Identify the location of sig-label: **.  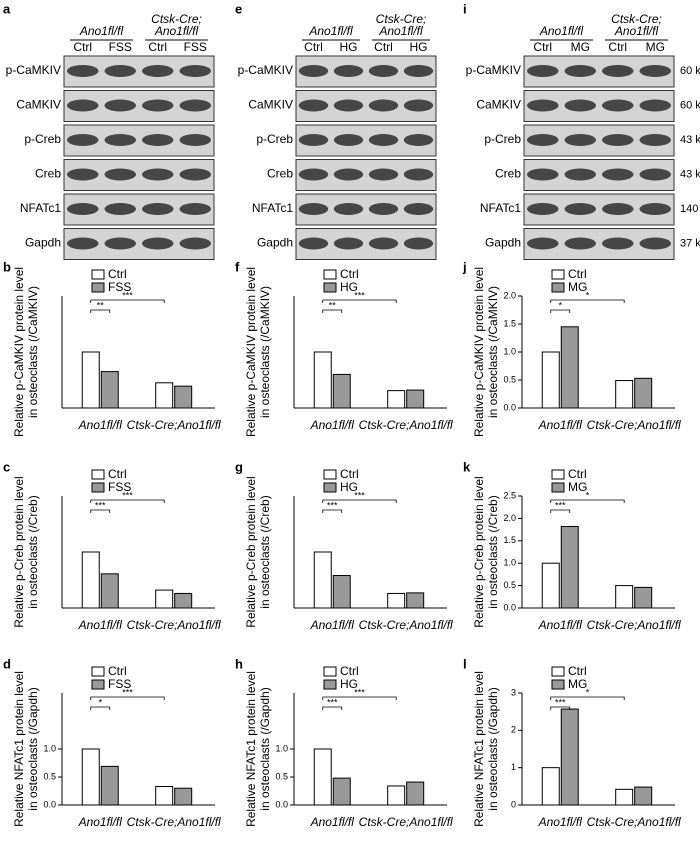
(333, 305).